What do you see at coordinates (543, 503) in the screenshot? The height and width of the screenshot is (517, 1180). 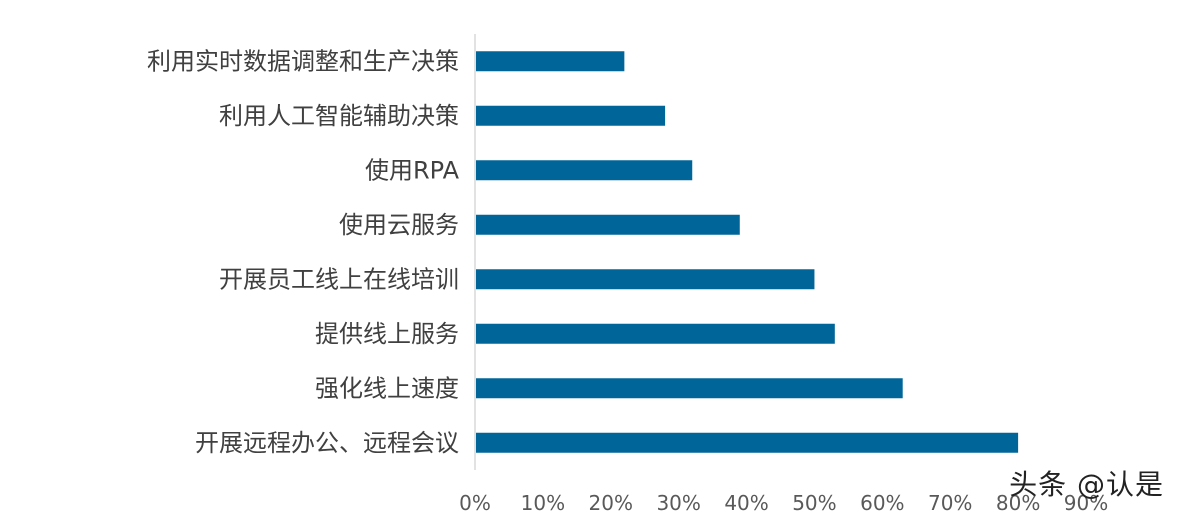 I see `x-tick-label-1: 10%` at bounding box center [543, 503].